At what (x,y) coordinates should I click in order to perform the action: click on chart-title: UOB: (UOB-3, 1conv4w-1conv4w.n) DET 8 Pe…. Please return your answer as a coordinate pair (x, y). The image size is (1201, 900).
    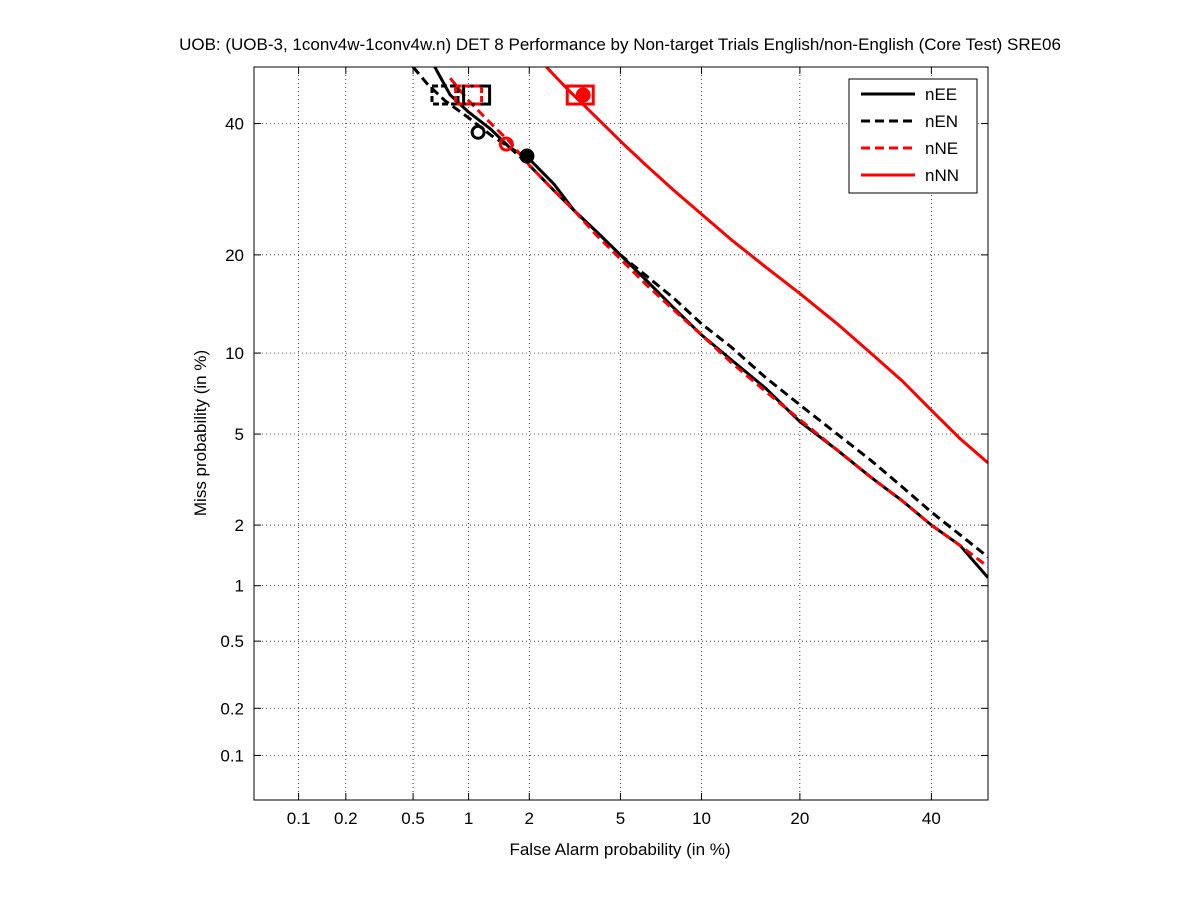
    Looking at the image, I should click on (620, 44).